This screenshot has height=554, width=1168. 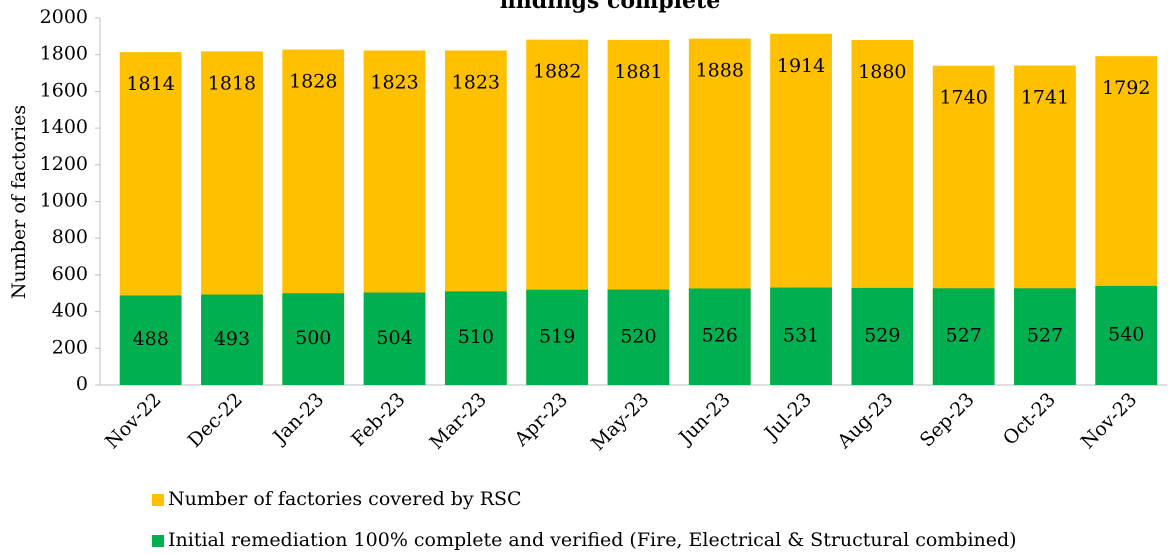 I want to click on y-tick-label: 1600, so click(x=64, y=90).